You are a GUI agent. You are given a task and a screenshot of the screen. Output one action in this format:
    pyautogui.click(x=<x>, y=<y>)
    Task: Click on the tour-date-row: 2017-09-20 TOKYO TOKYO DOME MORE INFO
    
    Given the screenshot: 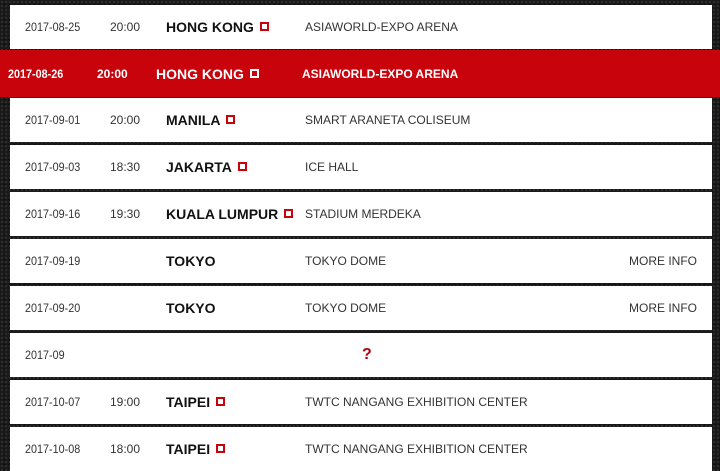 What is the action you would take?
    pyautogui.click(x=361, y=308)
    